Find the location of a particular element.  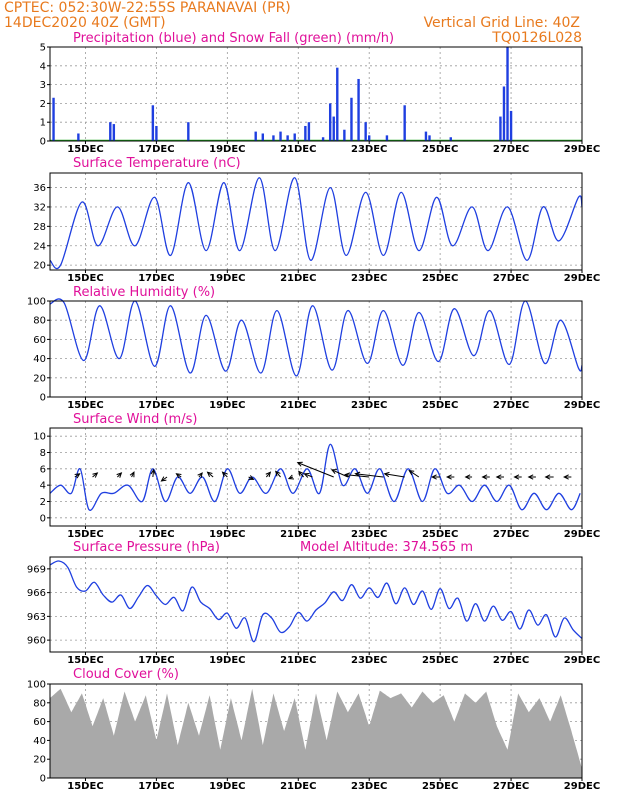

y-tick-label: 36 is located at coordinates (39, 188).